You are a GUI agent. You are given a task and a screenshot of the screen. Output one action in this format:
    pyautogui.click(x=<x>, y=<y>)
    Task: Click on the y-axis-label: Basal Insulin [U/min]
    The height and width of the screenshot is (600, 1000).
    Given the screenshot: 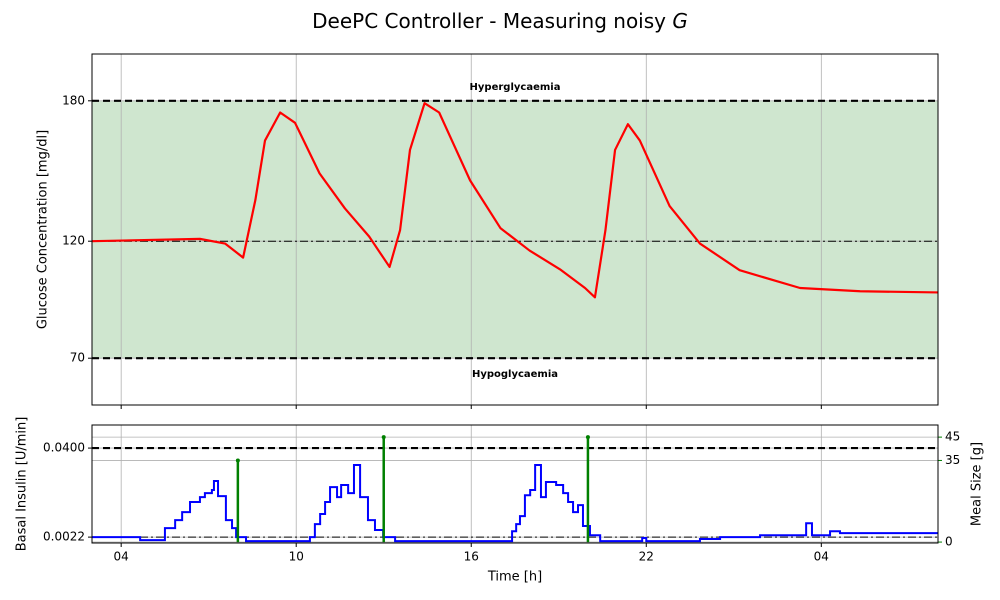 What is the action you would take?
    pyautogui.click(x=22, y=484)
    